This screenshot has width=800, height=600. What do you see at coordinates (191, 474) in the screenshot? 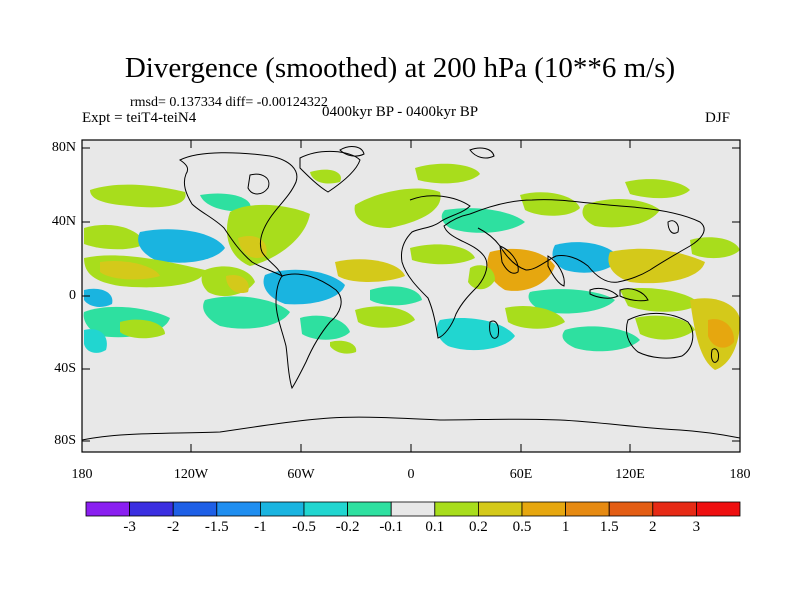
I see `lon-label-120w: 120W` at bounding box center [191, 474].